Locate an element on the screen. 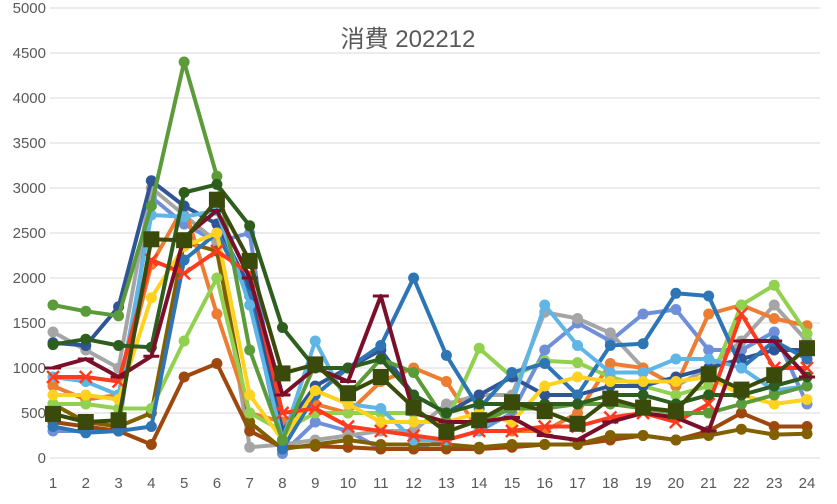 The width and height of the screenshot is (837, 504). x-tick-label: 24 is located at coordinates (807, 483).